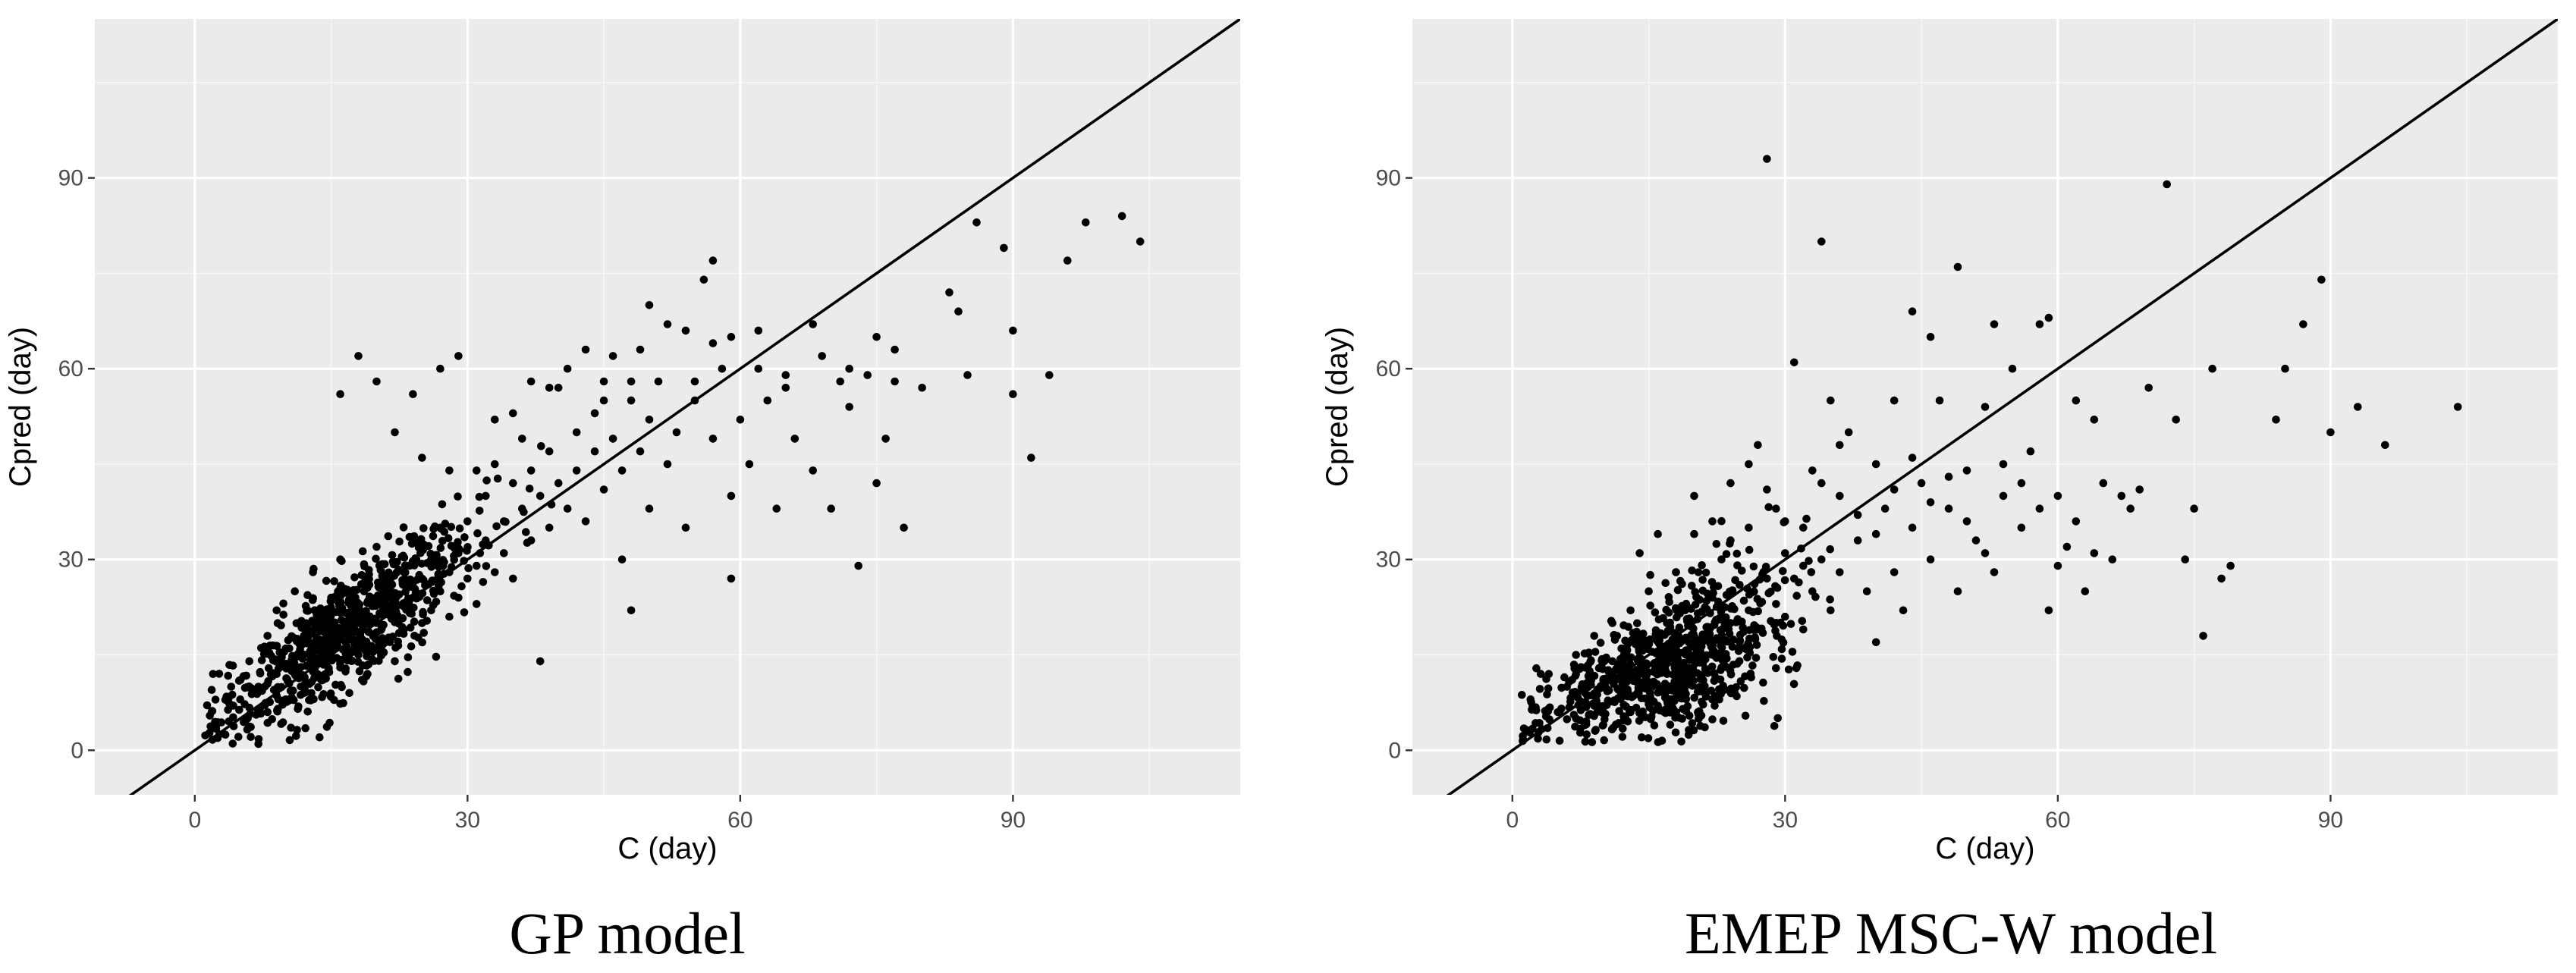 The height and width of the screenshot is (973, 2576). Describe the element at coordinates (739, 820) in the screenshot. I see `x-tick-label: 60` at that location.